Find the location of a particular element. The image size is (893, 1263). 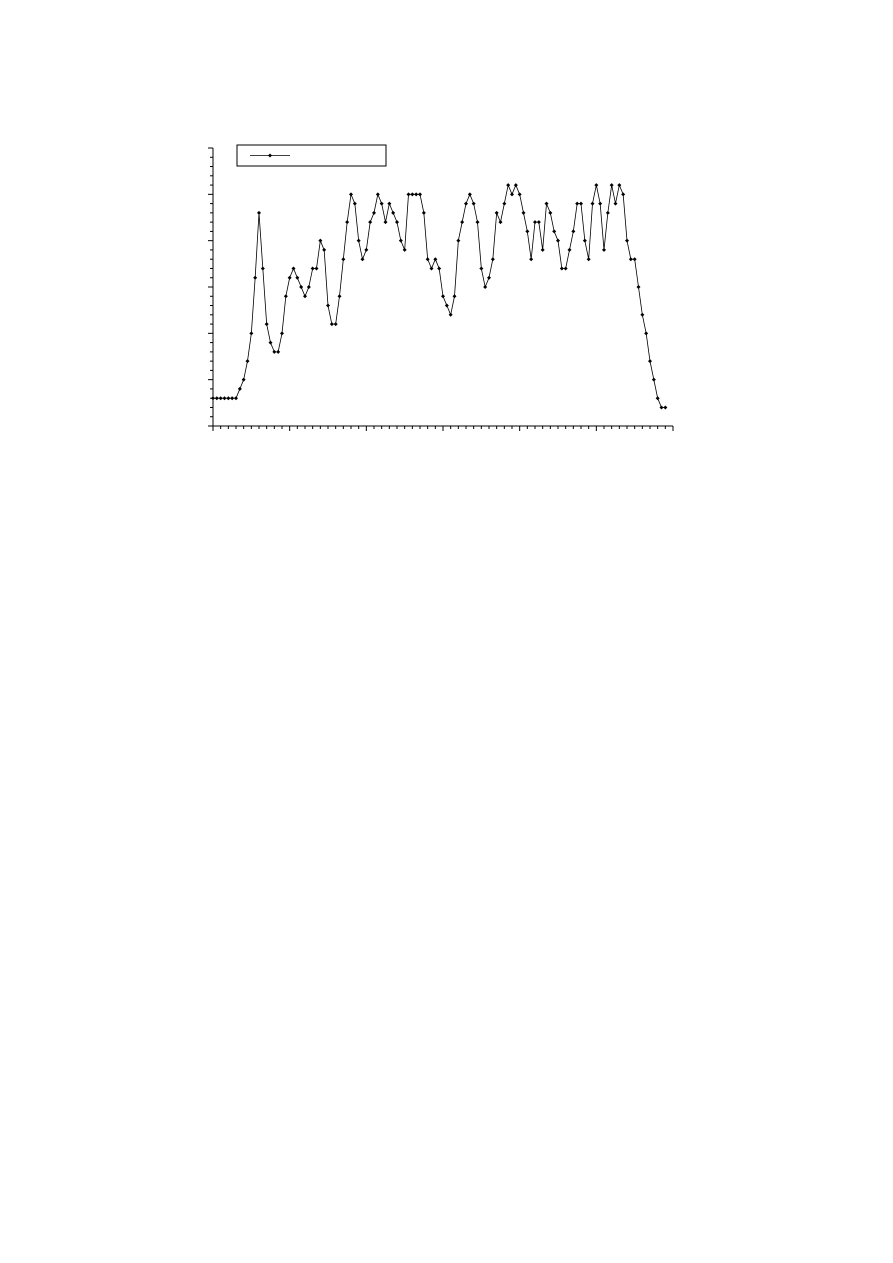

legend-marker is located at coordinates (270, 155).